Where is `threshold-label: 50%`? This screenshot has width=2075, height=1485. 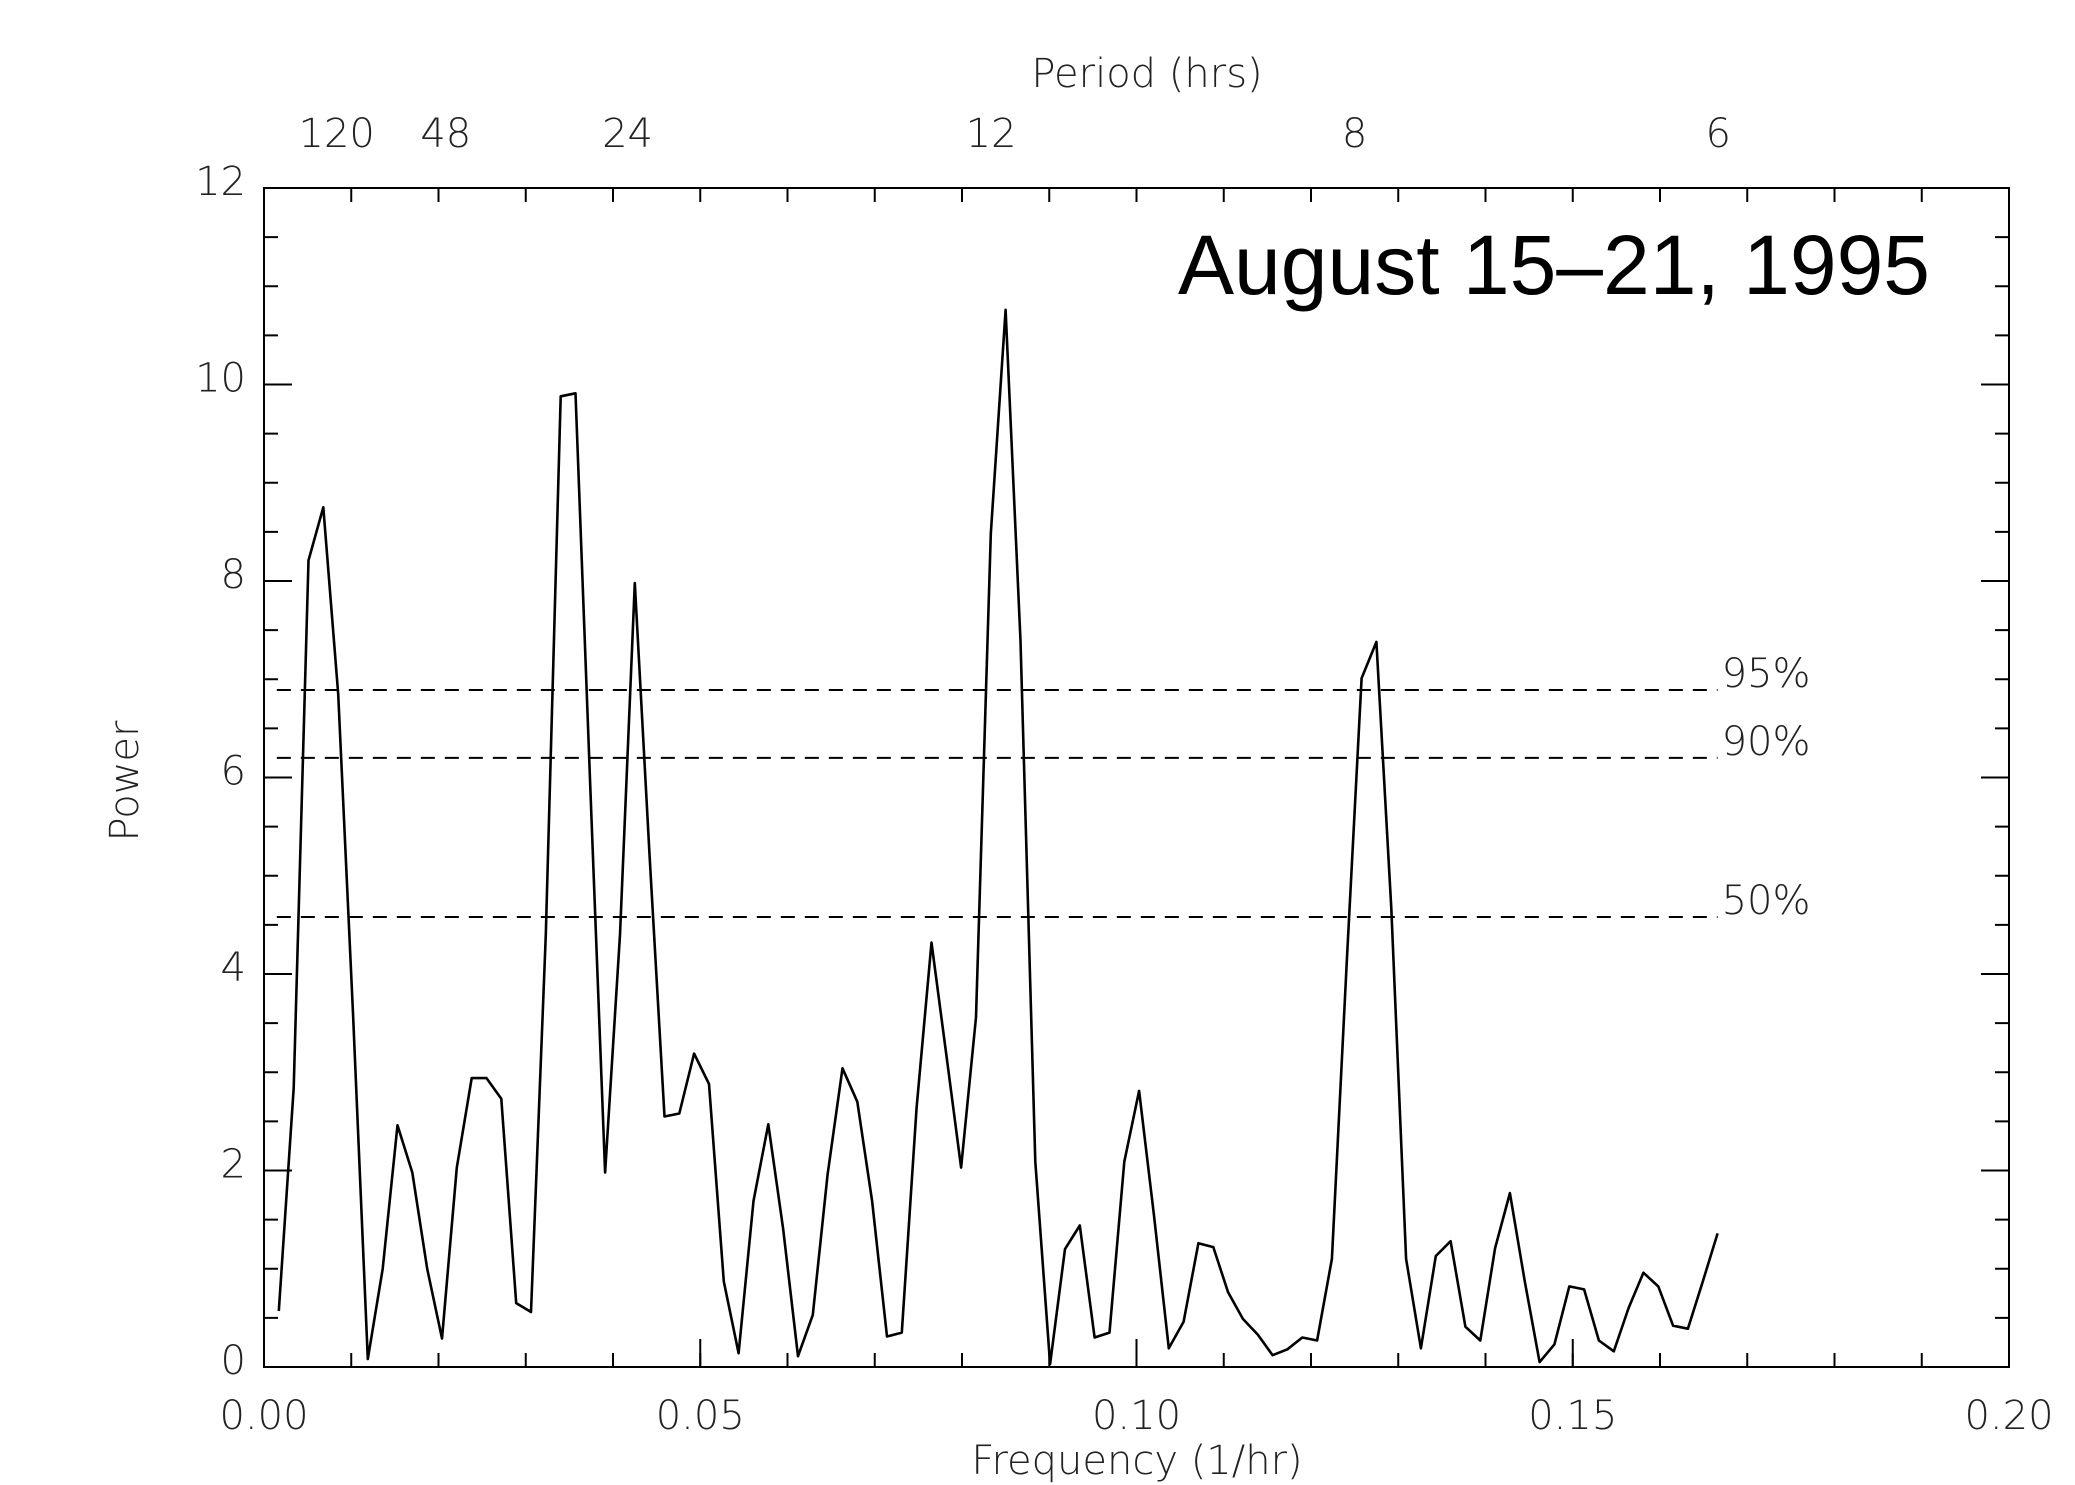
threshold-label: 50% is located at coordinates (1766, 901).